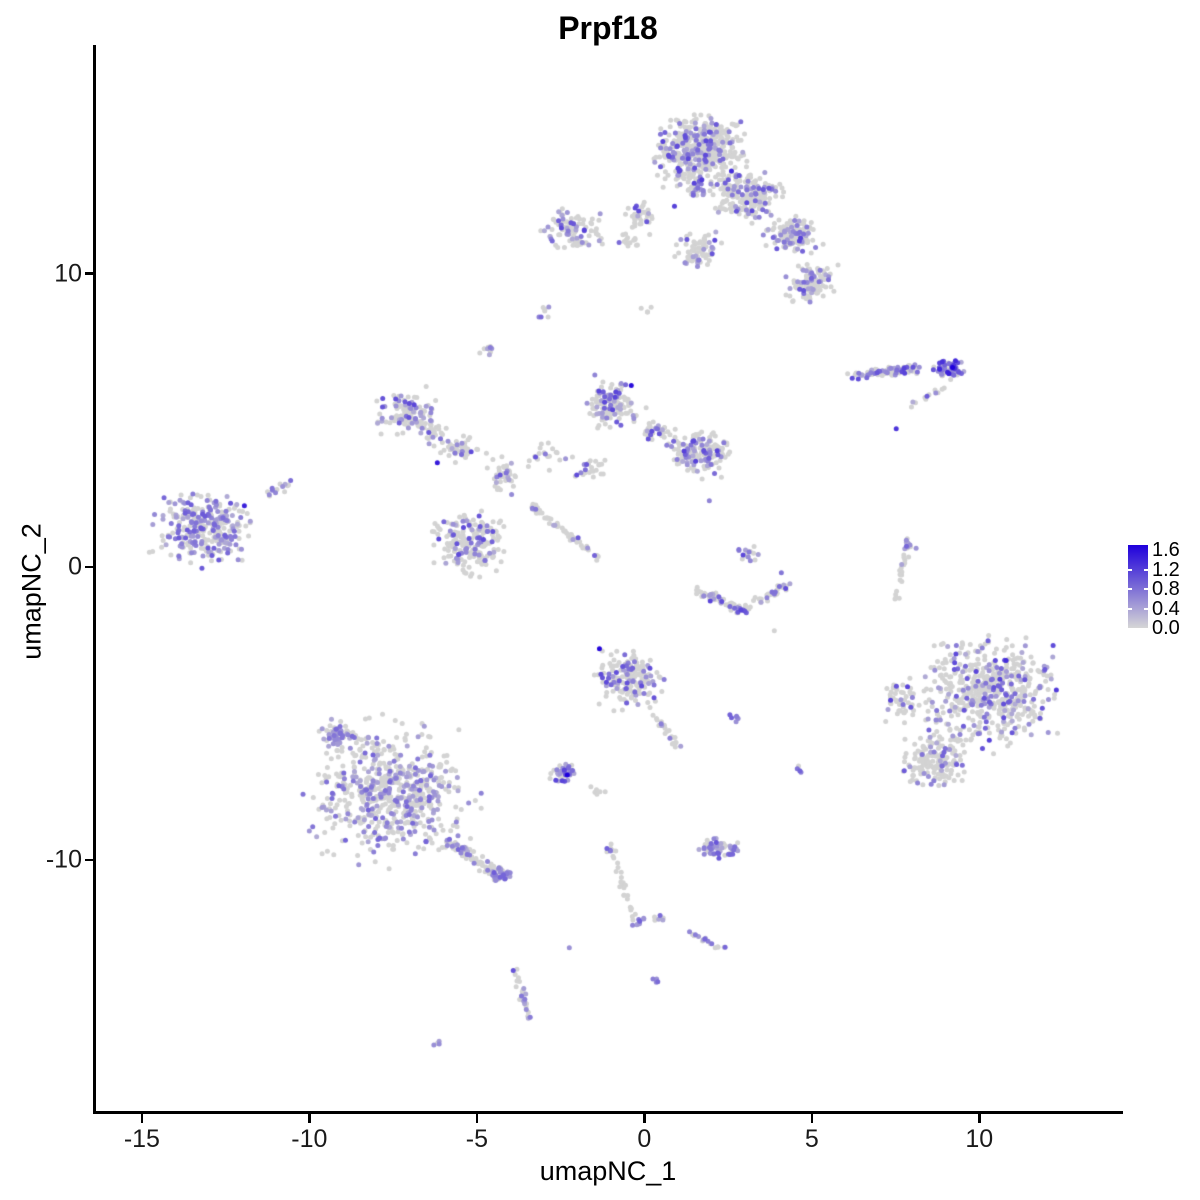  What do you see at coordinates (1166, 628) in the screenshot?
I see `legend-tick-label: 0.0` at bounding box center [1166, 628].